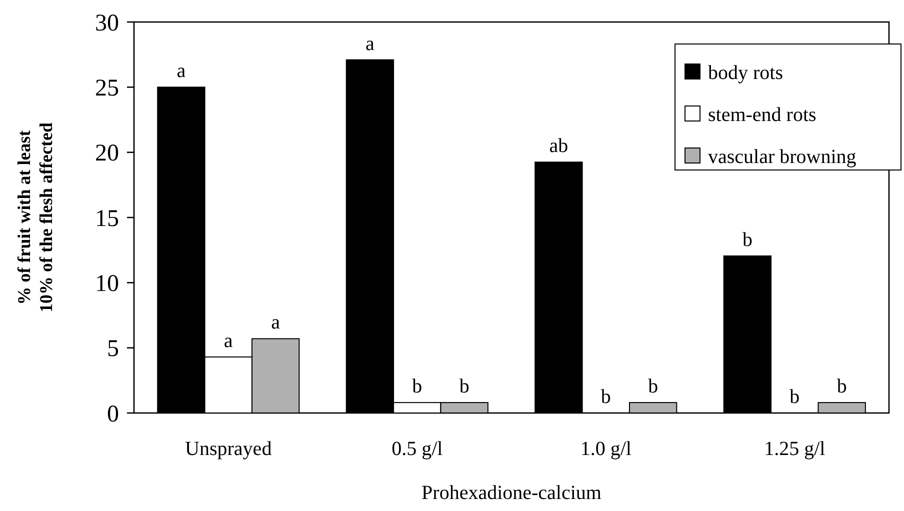 The width and height of the screenshot is (904, 511). I want to click on x-tick-label: Unsprayed, so click(228, 449).